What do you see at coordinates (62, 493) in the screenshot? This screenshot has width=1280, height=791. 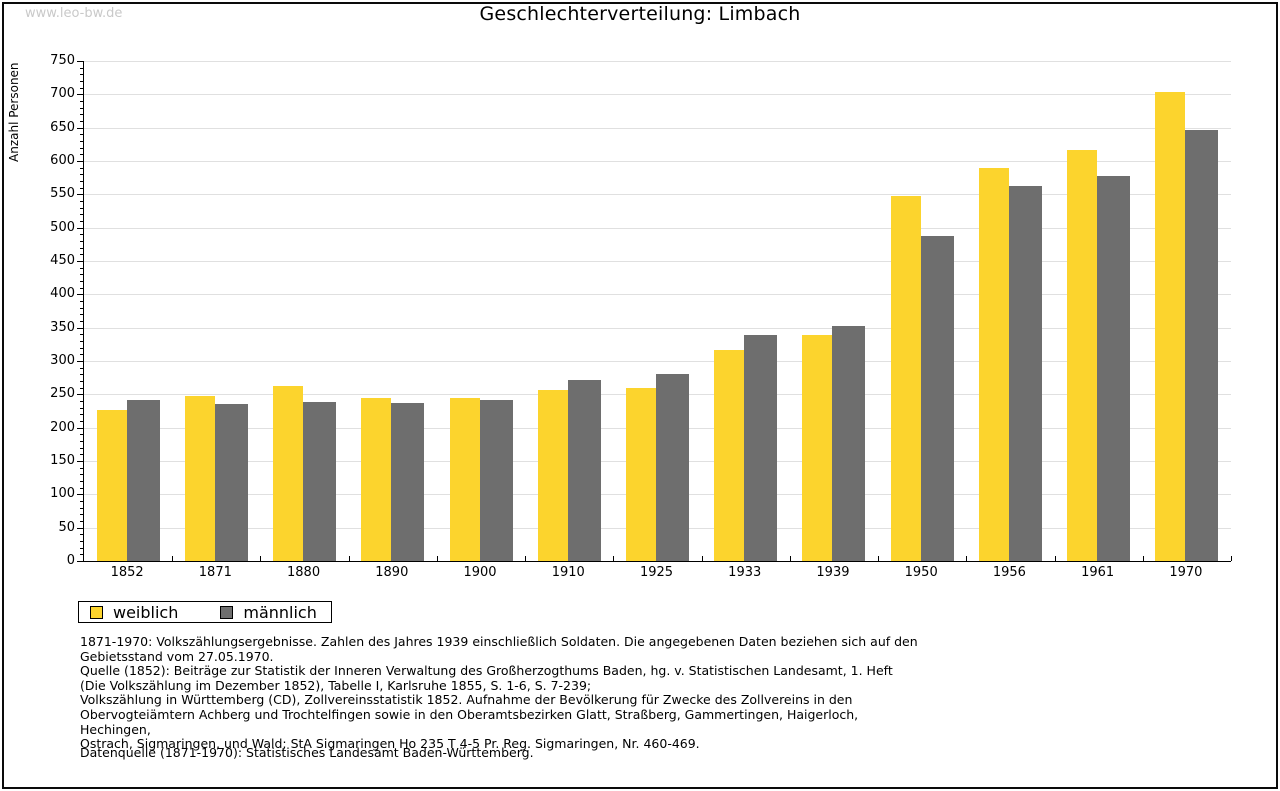 I see `y-tick-label-100: 100` at bounding box center [62, 493].